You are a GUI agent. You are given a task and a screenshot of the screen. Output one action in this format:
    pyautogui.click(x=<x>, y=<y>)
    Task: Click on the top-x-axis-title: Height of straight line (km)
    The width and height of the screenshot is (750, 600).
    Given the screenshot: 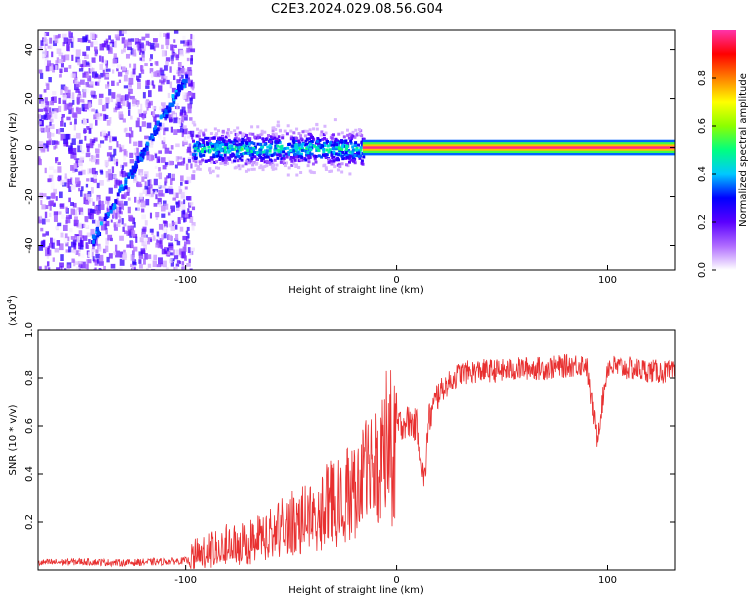 What is the action you would take?
    pyautogui.click(x=356, y=290)
    